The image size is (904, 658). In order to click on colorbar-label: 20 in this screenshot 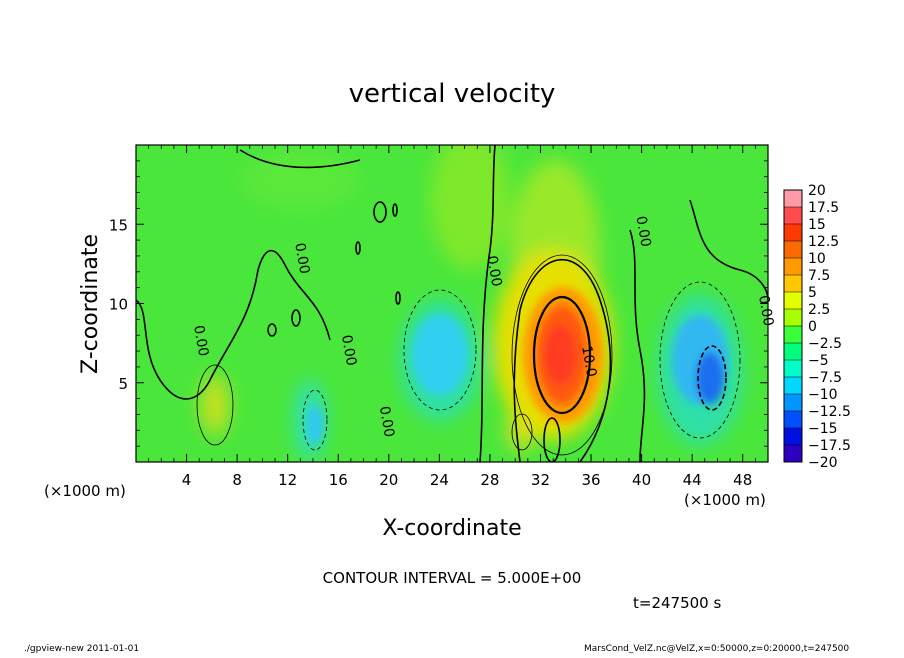, I will do `click(817, 191)`.